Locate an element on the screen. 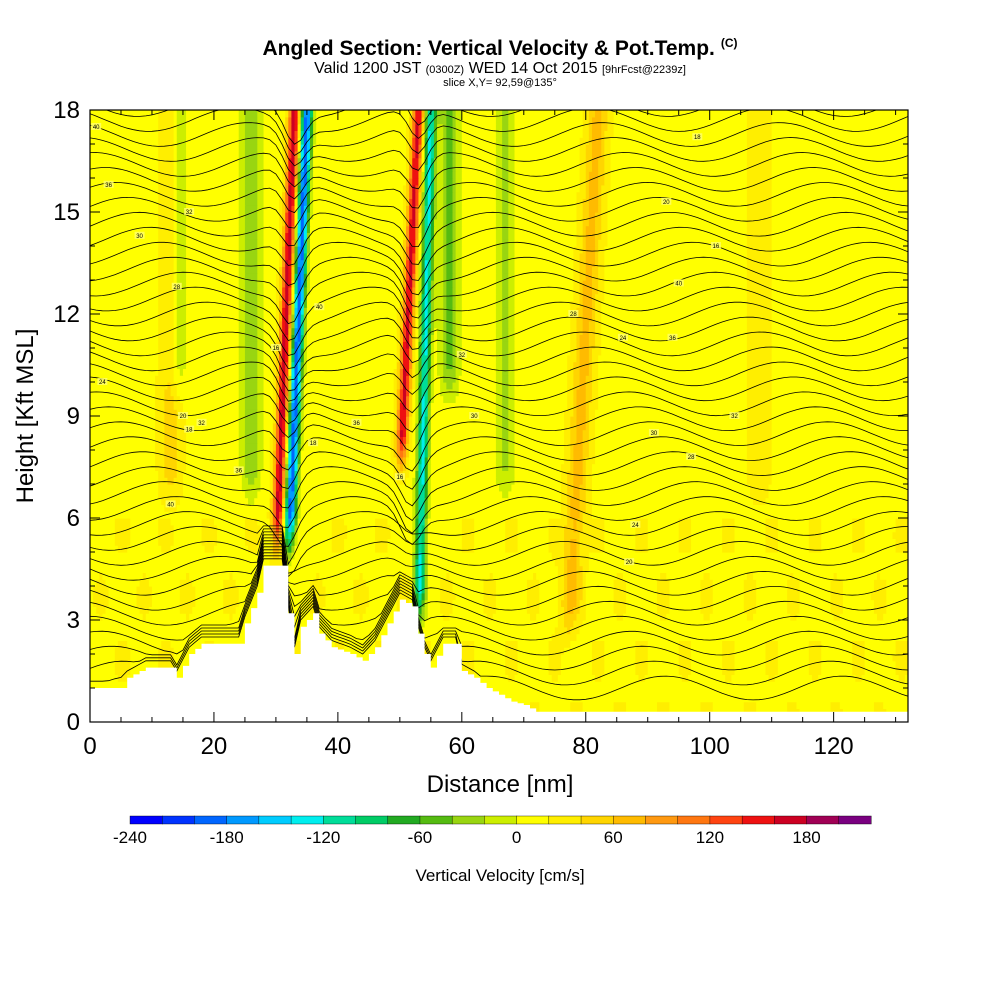 This screenshot has width=1000, height=1000. colorbar-tick-label: -60 is located at coordinates (420, 837).